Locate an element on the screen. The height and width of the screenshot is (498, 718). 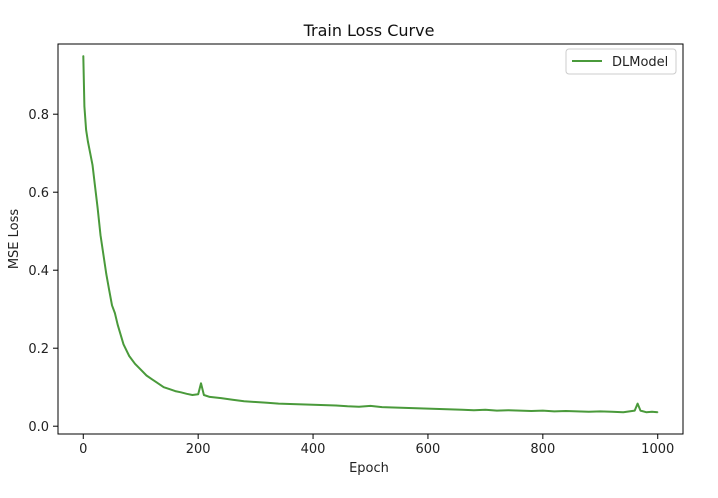
x-tick-label: 400 is located at coordinates (313, 449).